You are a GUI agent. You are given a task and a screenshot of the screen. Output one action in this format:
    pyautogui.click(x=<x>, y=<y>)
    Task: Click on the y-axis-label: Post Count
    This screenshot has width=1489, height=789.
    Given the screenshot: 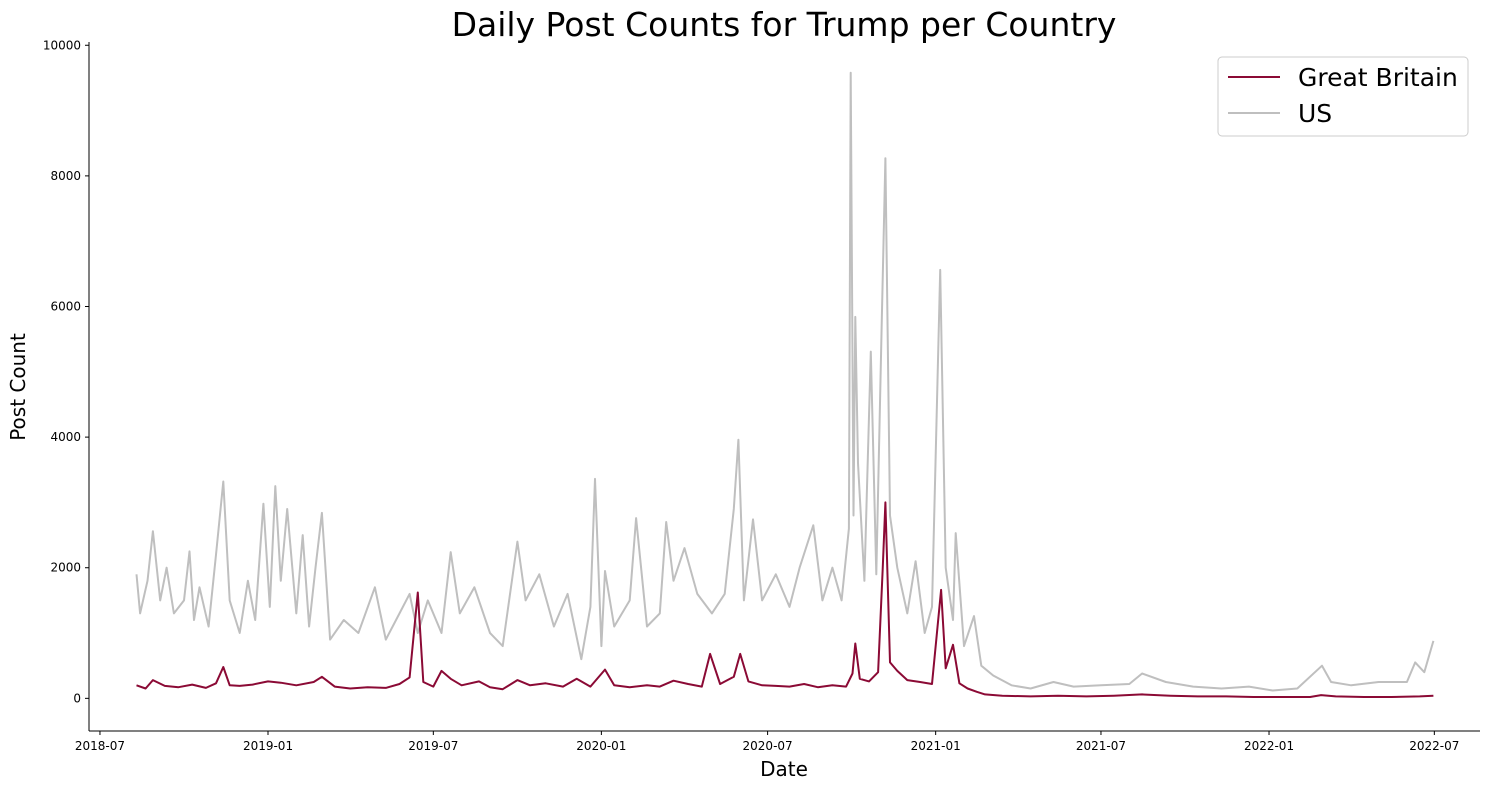 What is the action you would take?
    pyautogui.click(x=18, y=387)
    